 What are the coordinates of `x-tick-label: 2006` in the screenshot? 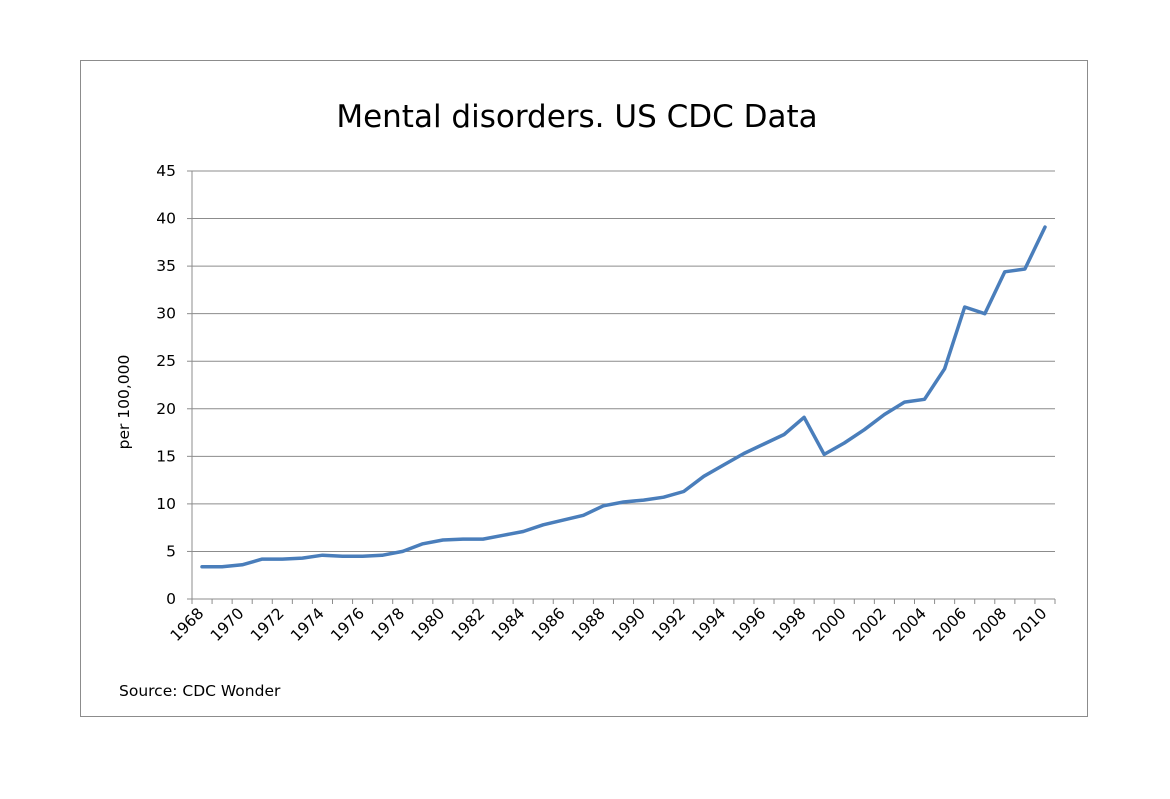 It's located at (949, 624).